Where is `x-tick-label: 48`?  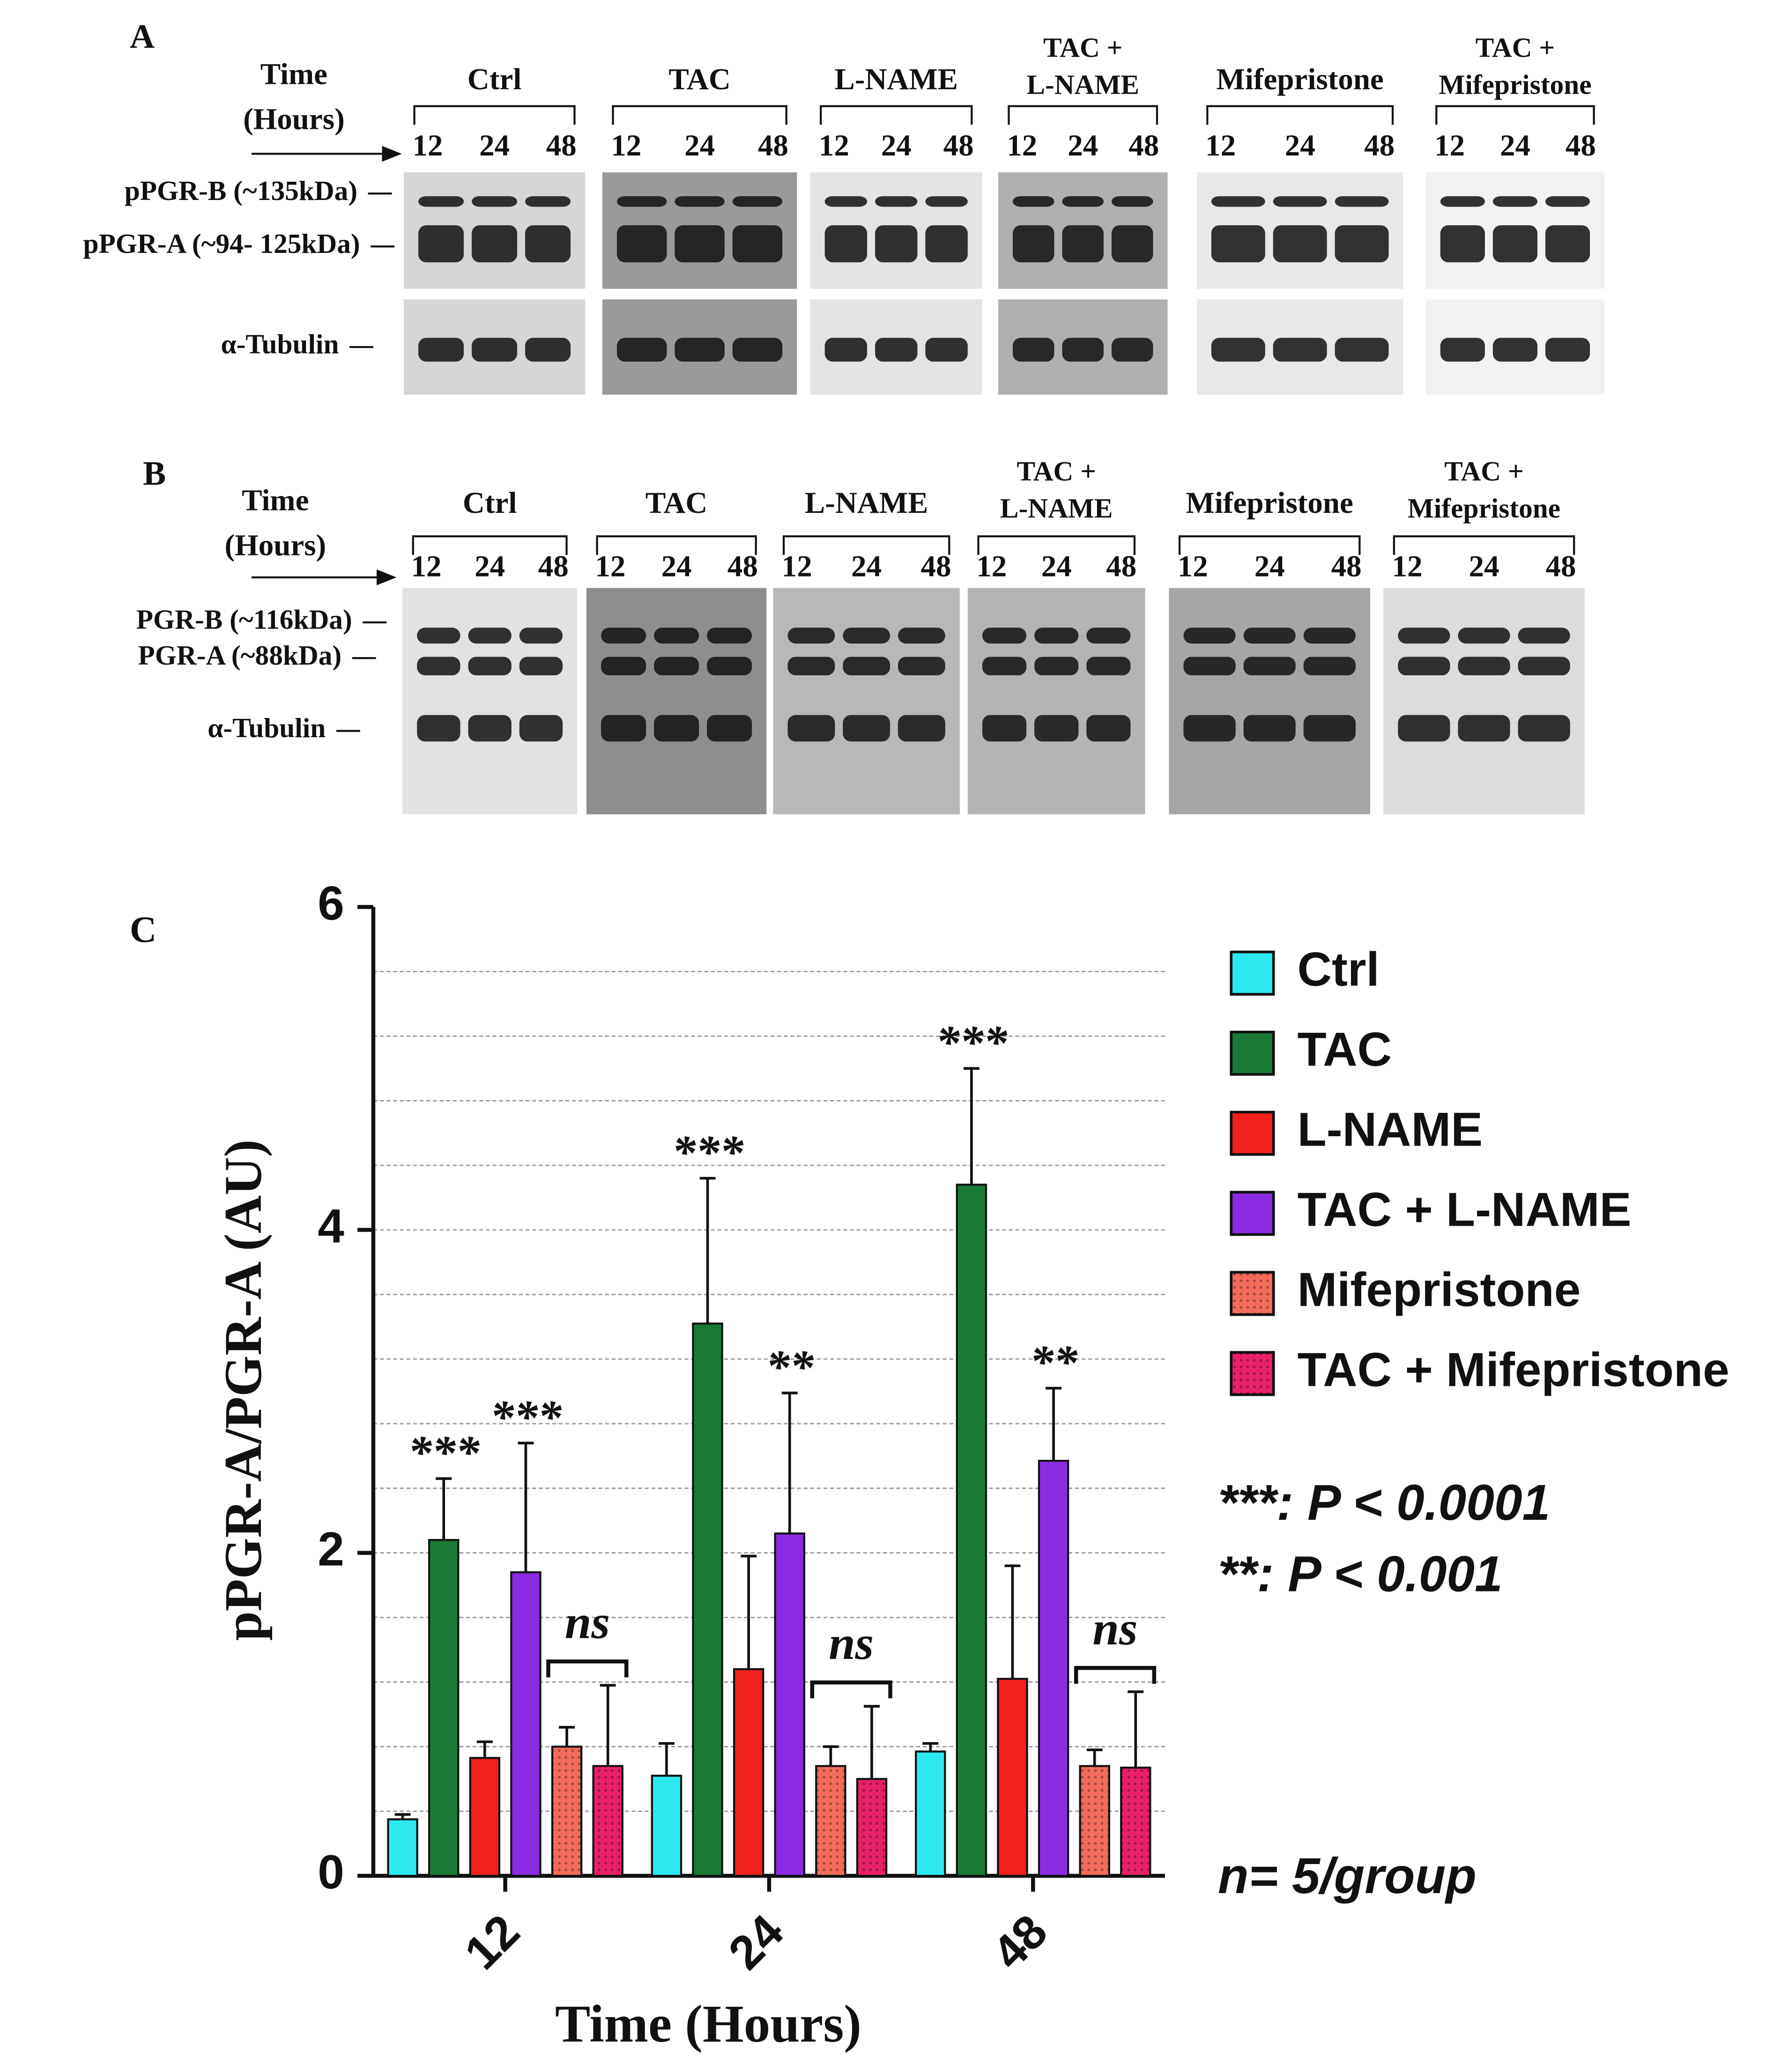
x-tick-label: 48 is located at coordinates (1020, 1942).